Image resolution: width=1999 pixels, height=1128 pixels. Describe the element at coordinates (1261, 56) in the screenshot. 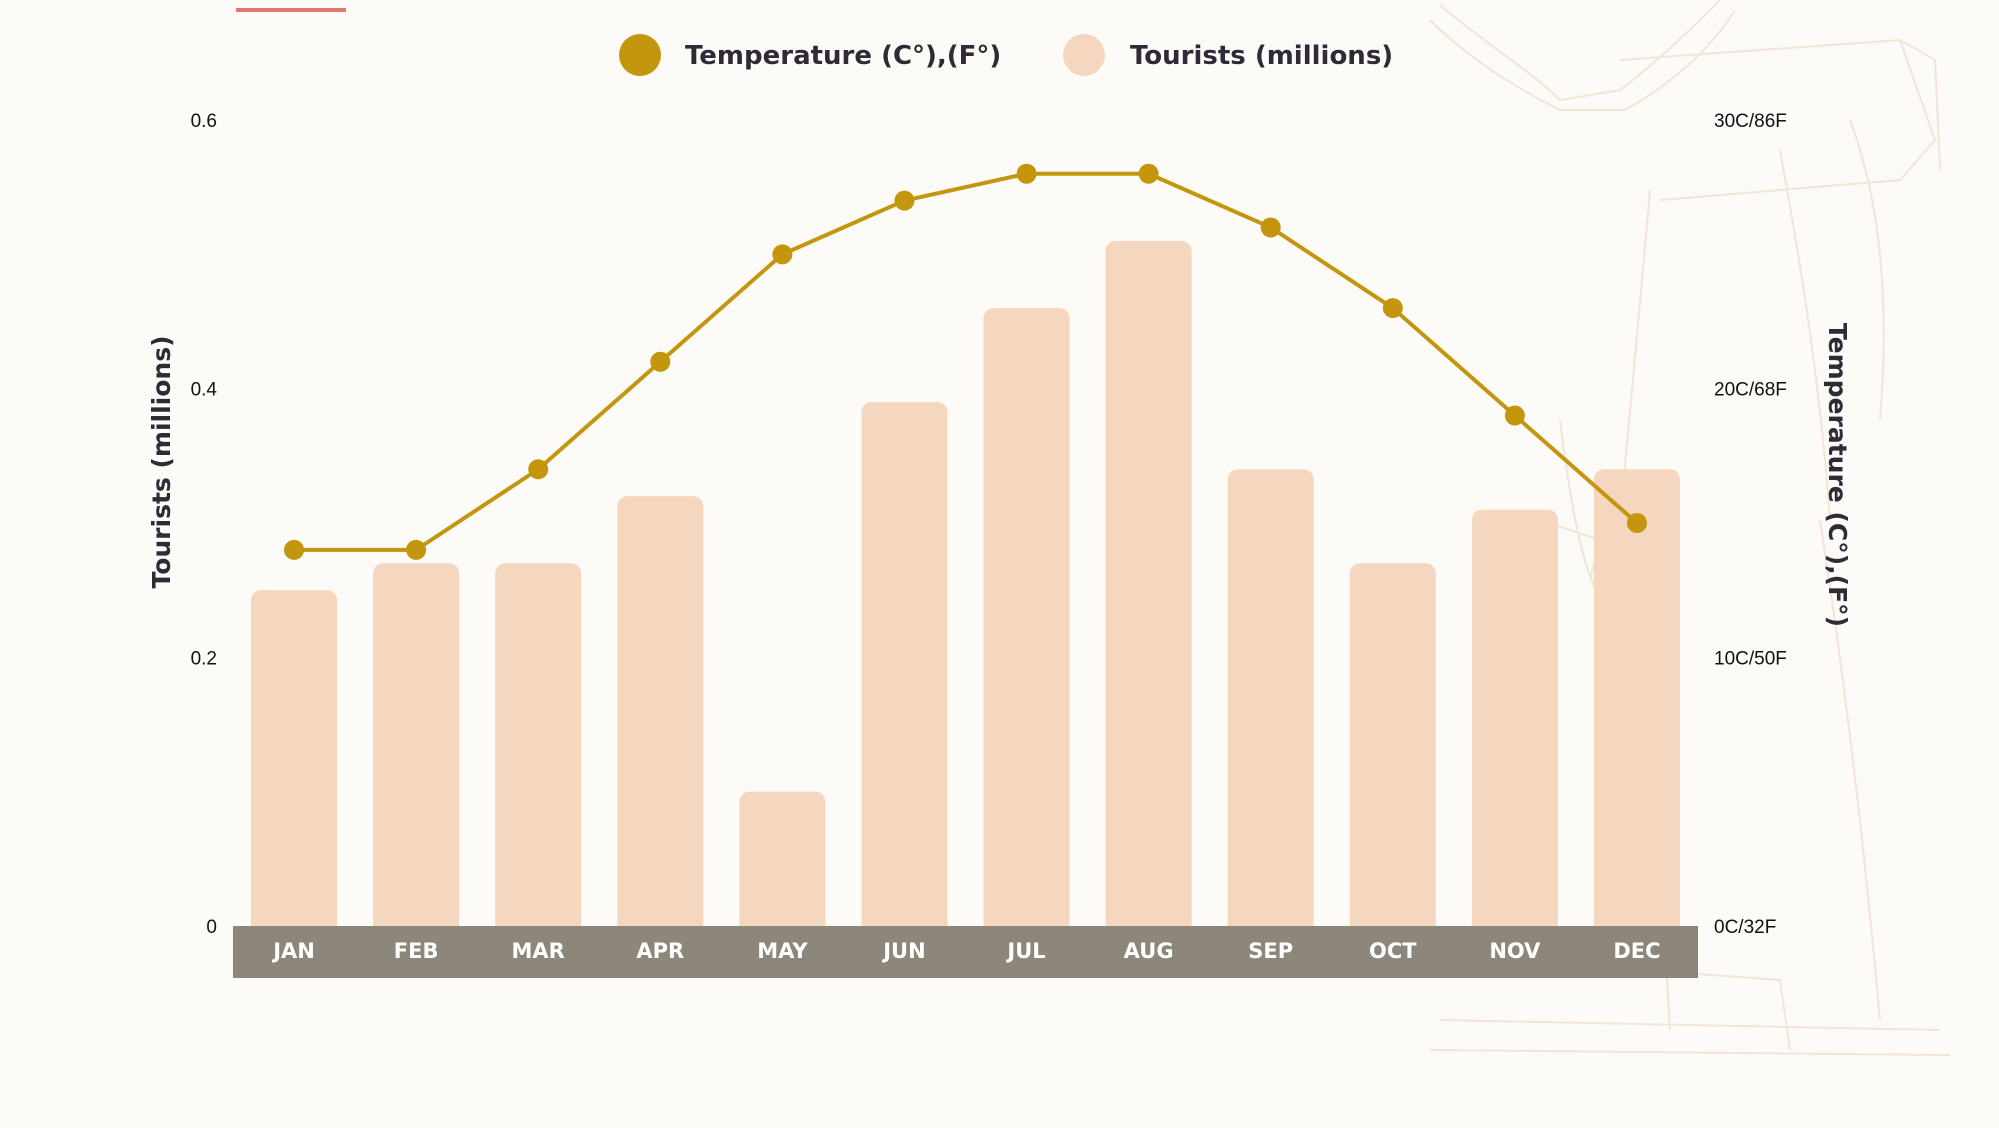

I see `legend-tourists-label: Tourists (millions)` at that location.